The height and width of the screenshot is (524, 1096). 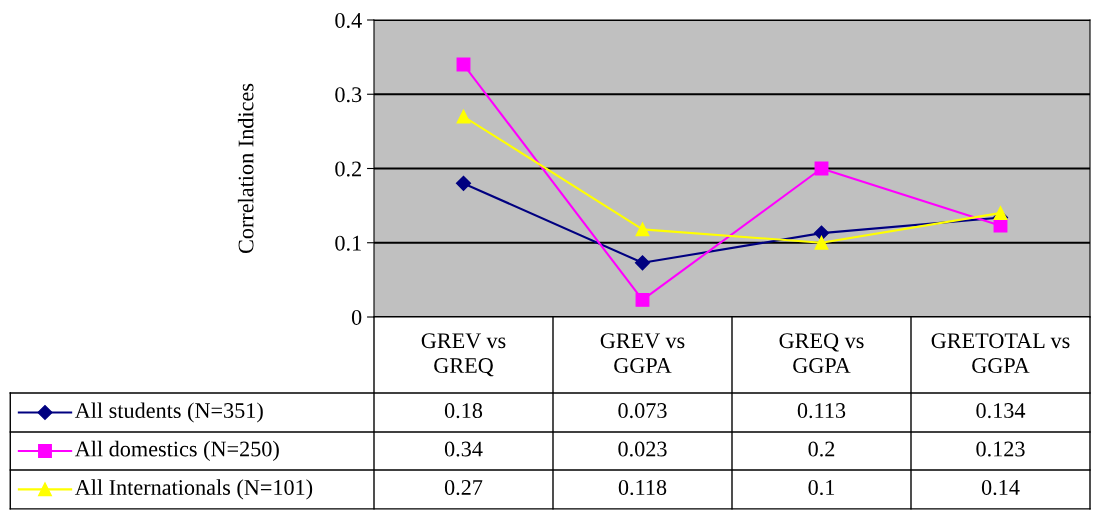 I want to click on data-label: 0.073, so click(x=642, y=411).